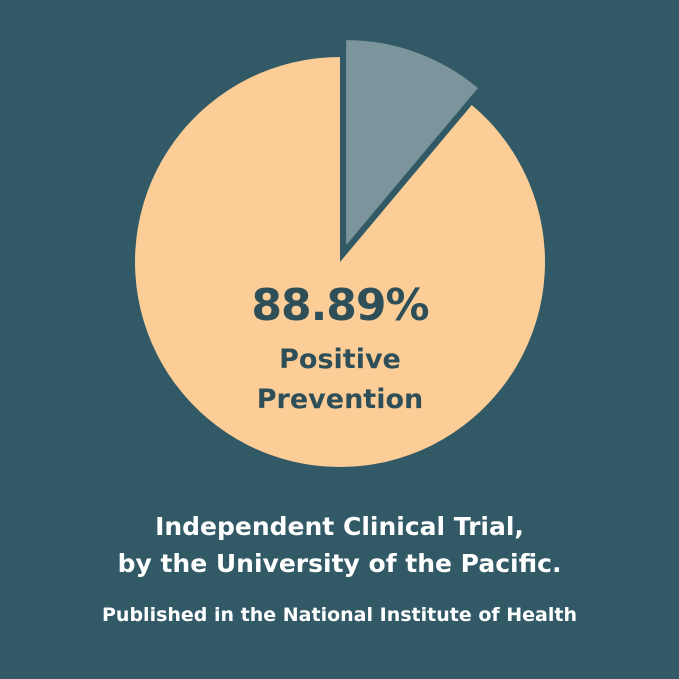 Image resolution: width=679 pixels, height=679 pixels. Describe the element at coordinates (340, 380) in the screenshot. I see `slice-label: Positive Prevention` at that location.